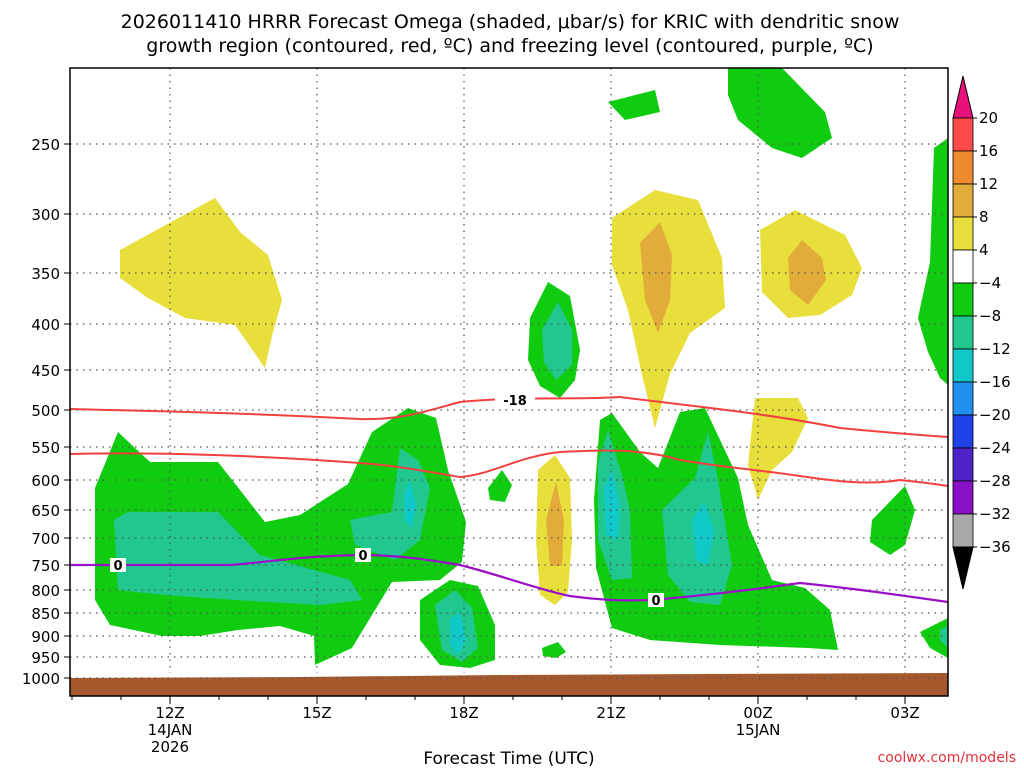 The height and width of the screenshot is (768, 1024). I want to click on y-tick-label-950: 950, so click(45, 658).